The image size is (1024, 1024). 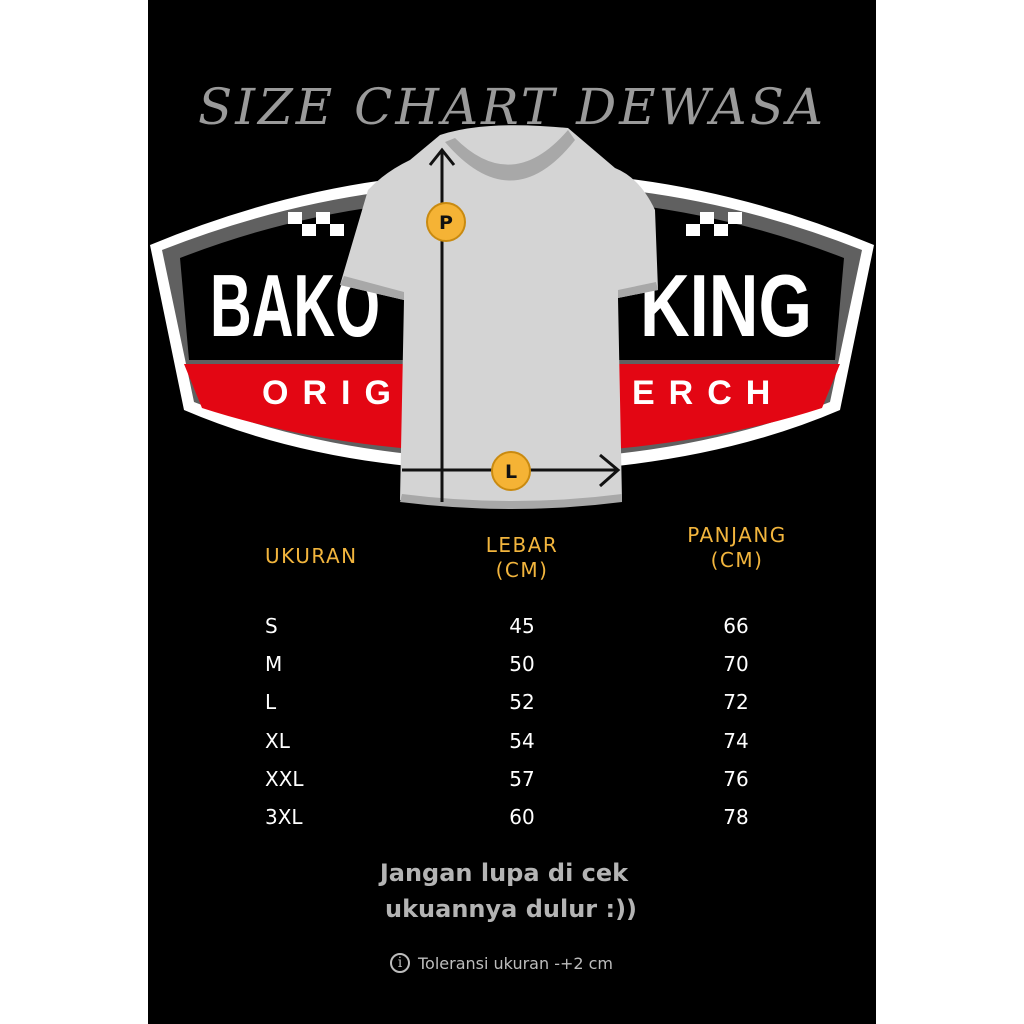 What do you see at coordinates (504, 891) in the screenshot?
I see `reminder-note: Jangan lupa di cek ukuannya dulur :))` at bounding box center [504, 891].